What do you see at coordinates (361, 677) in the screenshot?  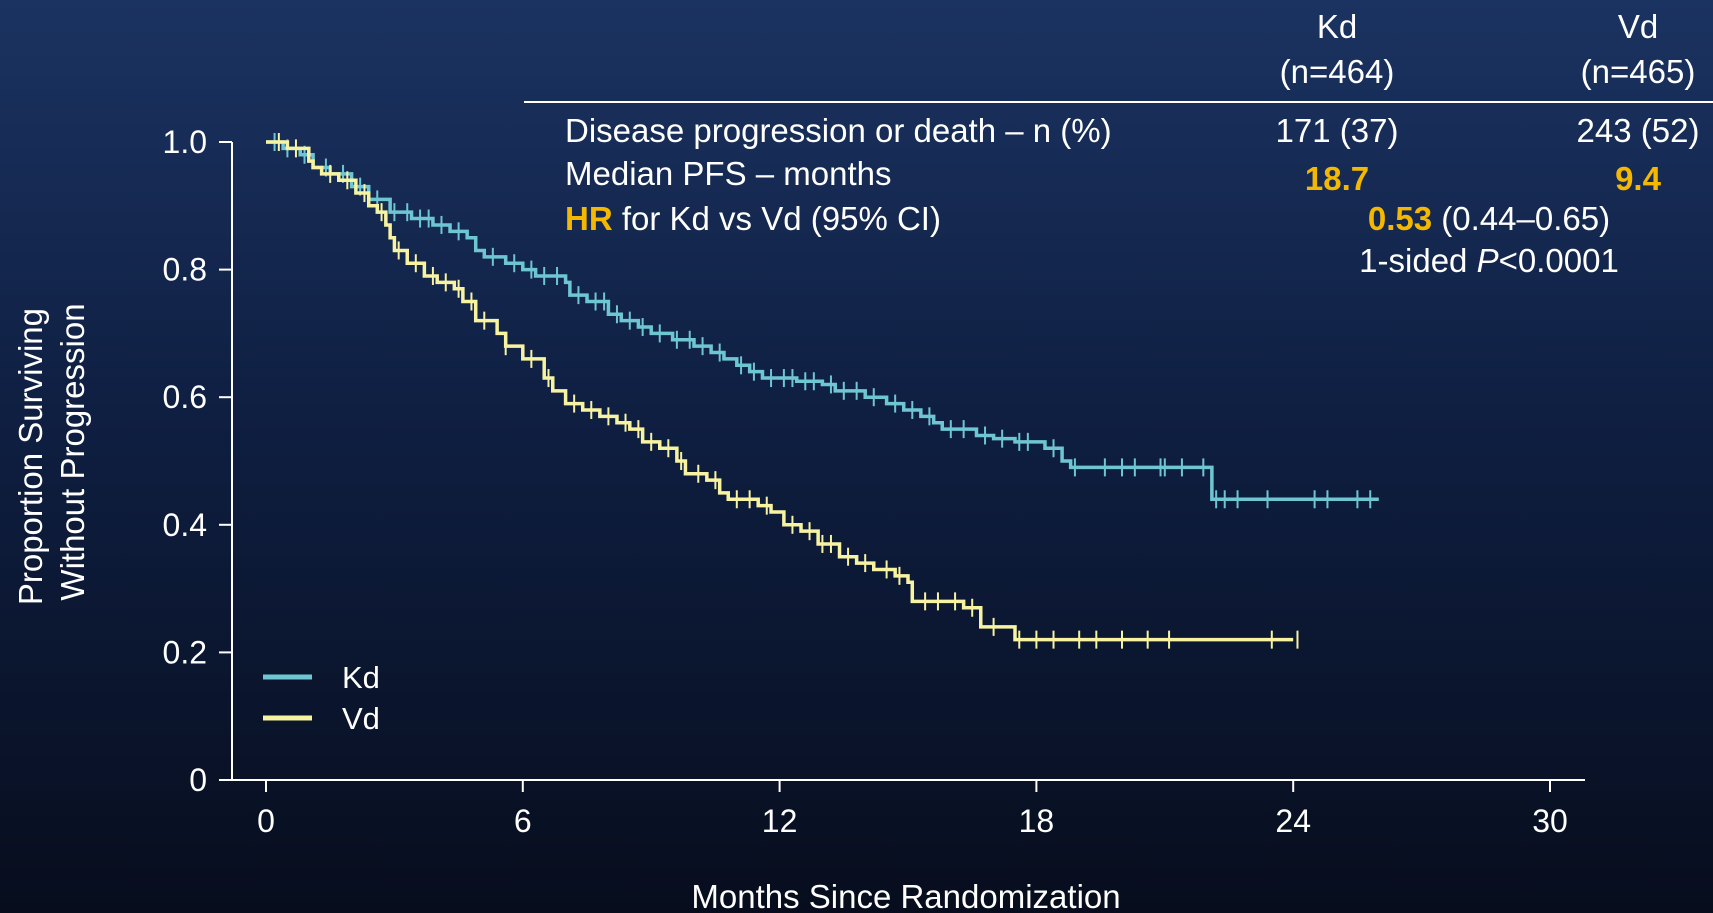 I see `legend-label-kd: Kd` at bounding box center [361, 677].